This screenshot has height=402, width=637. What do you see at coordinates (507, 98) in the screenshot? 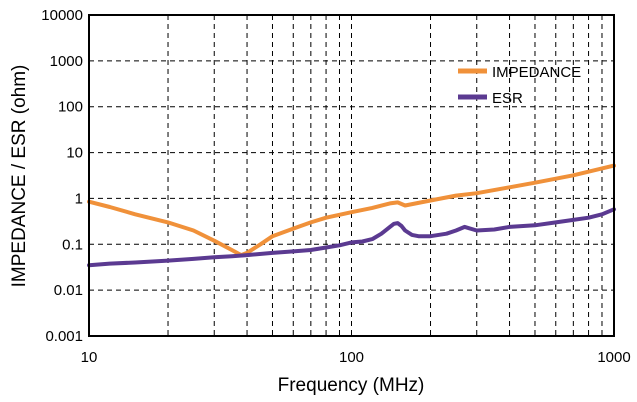
I see `legend-label-esr: ESR` at bounding box center [507, 98].